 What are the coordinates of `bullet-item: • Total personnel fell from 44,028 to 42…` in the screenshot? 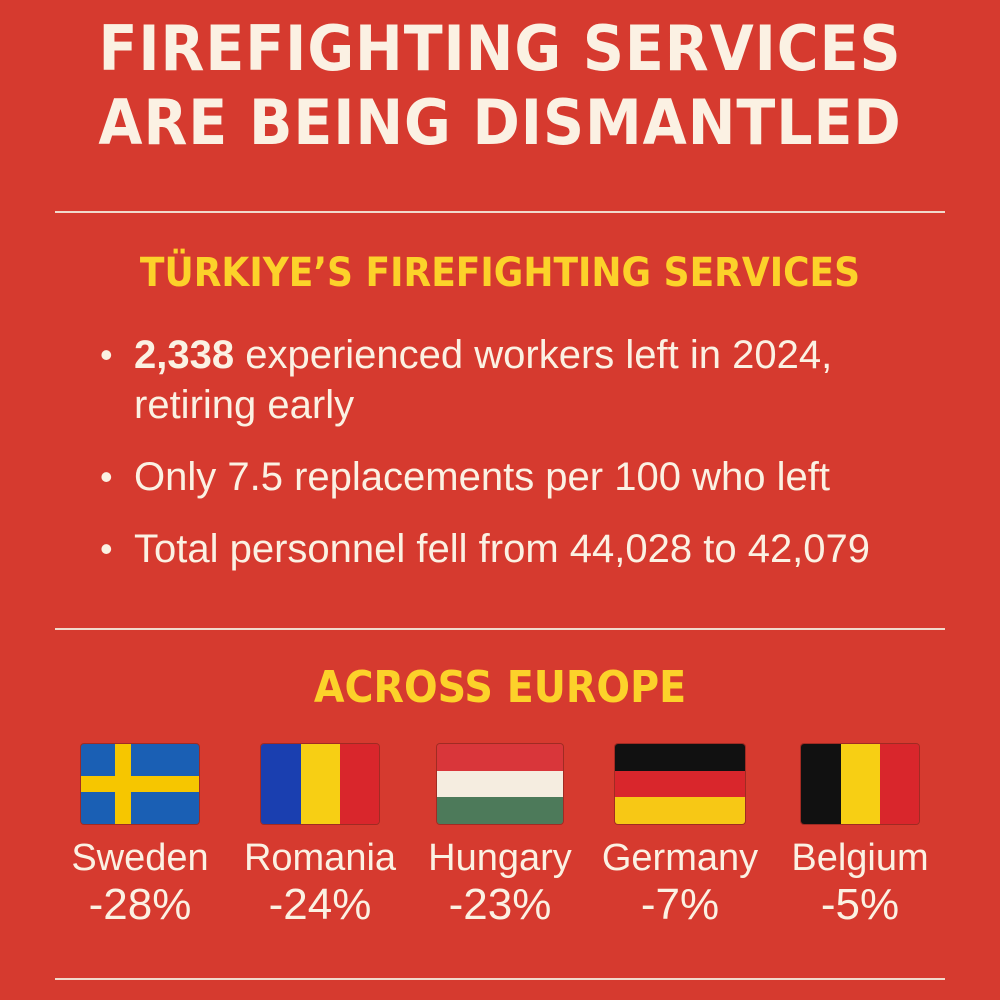 It's located at (530, 549).